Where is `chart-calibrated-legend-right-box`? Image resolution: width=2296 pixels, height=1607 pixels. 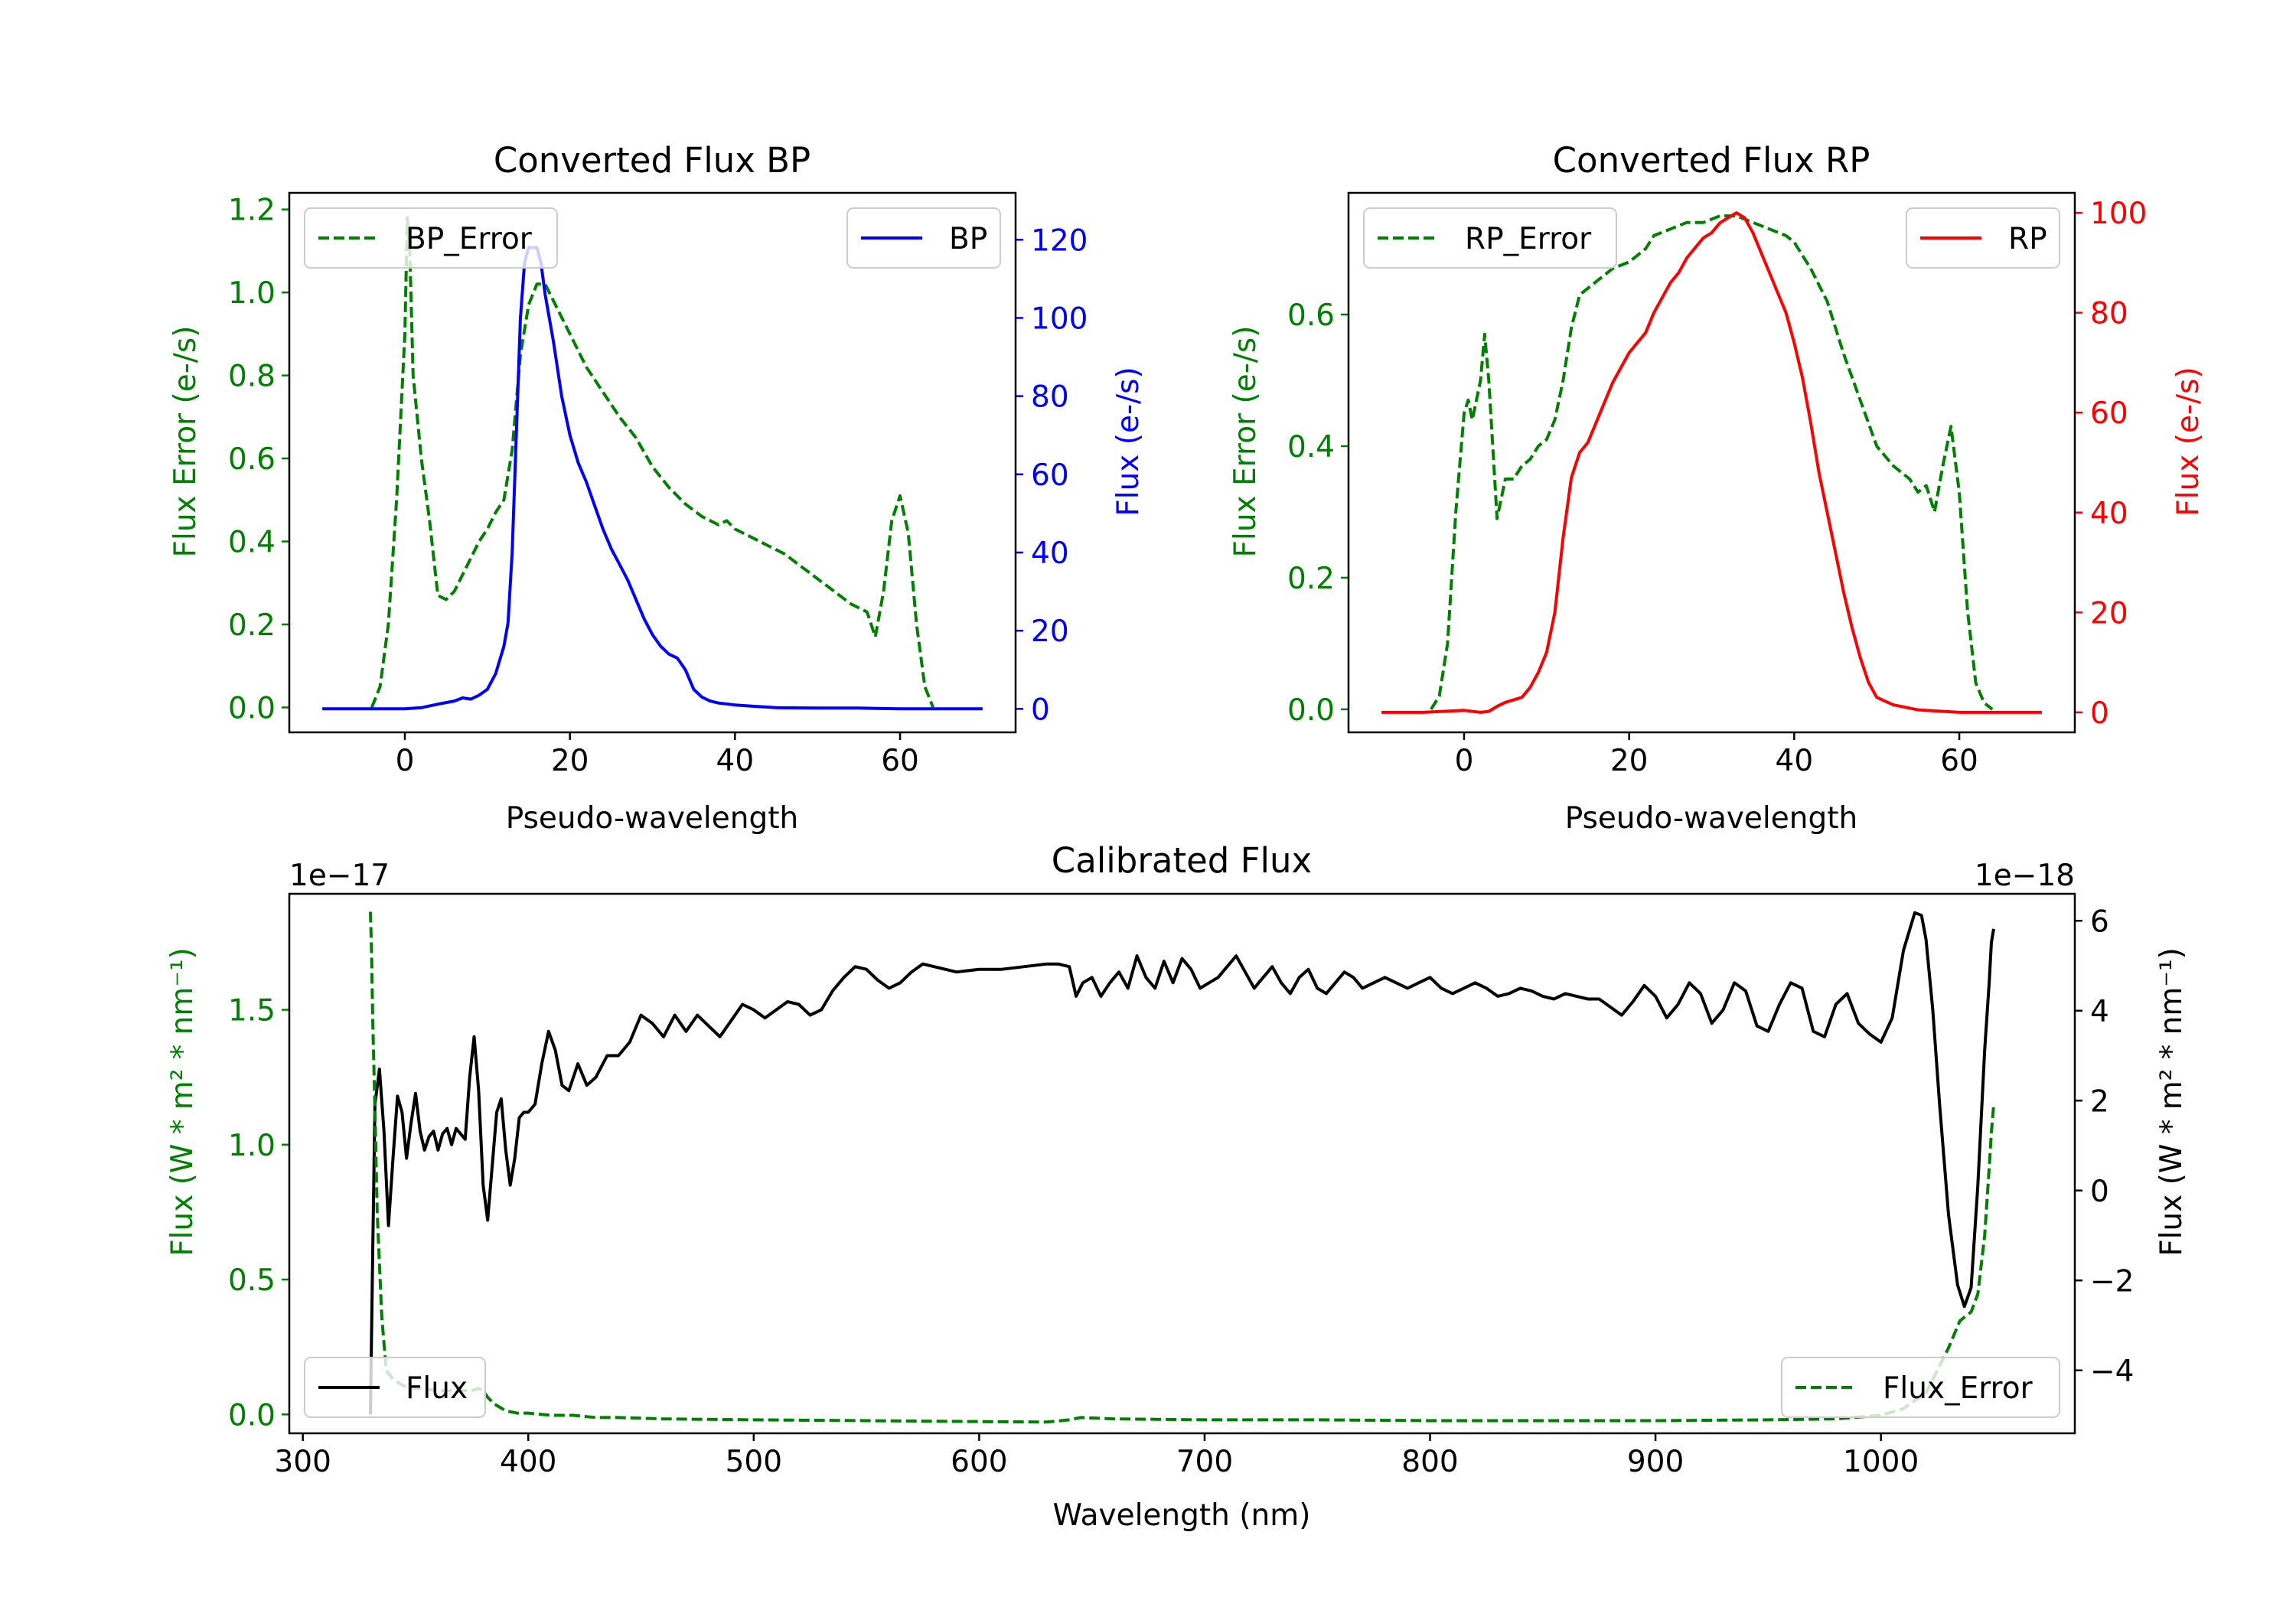 chart-calibrated-legend-right-box is located at coordinates (1920, 1387).